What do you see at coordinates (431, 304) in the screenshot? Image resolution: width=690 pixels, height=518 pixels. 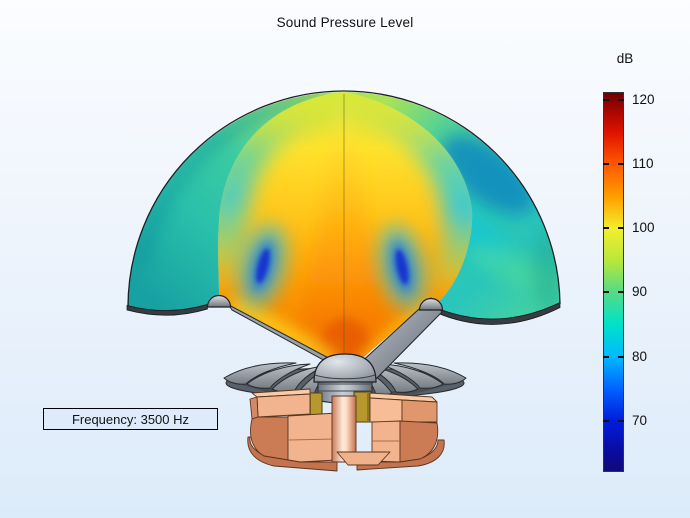 I see `surround-right` at bounding box center [431, 304].